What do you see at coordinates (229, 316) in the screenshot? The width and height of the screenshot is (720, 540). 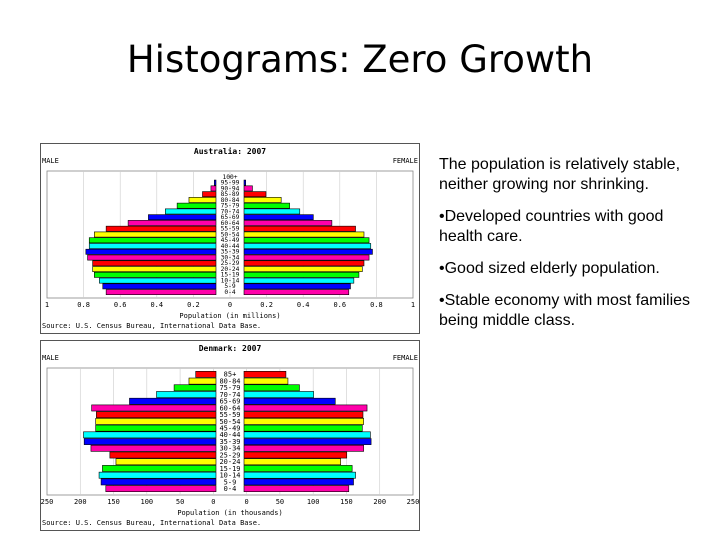 I see `australia-x-axis-label: Population (in millions)` at bounding box center [229, 316].